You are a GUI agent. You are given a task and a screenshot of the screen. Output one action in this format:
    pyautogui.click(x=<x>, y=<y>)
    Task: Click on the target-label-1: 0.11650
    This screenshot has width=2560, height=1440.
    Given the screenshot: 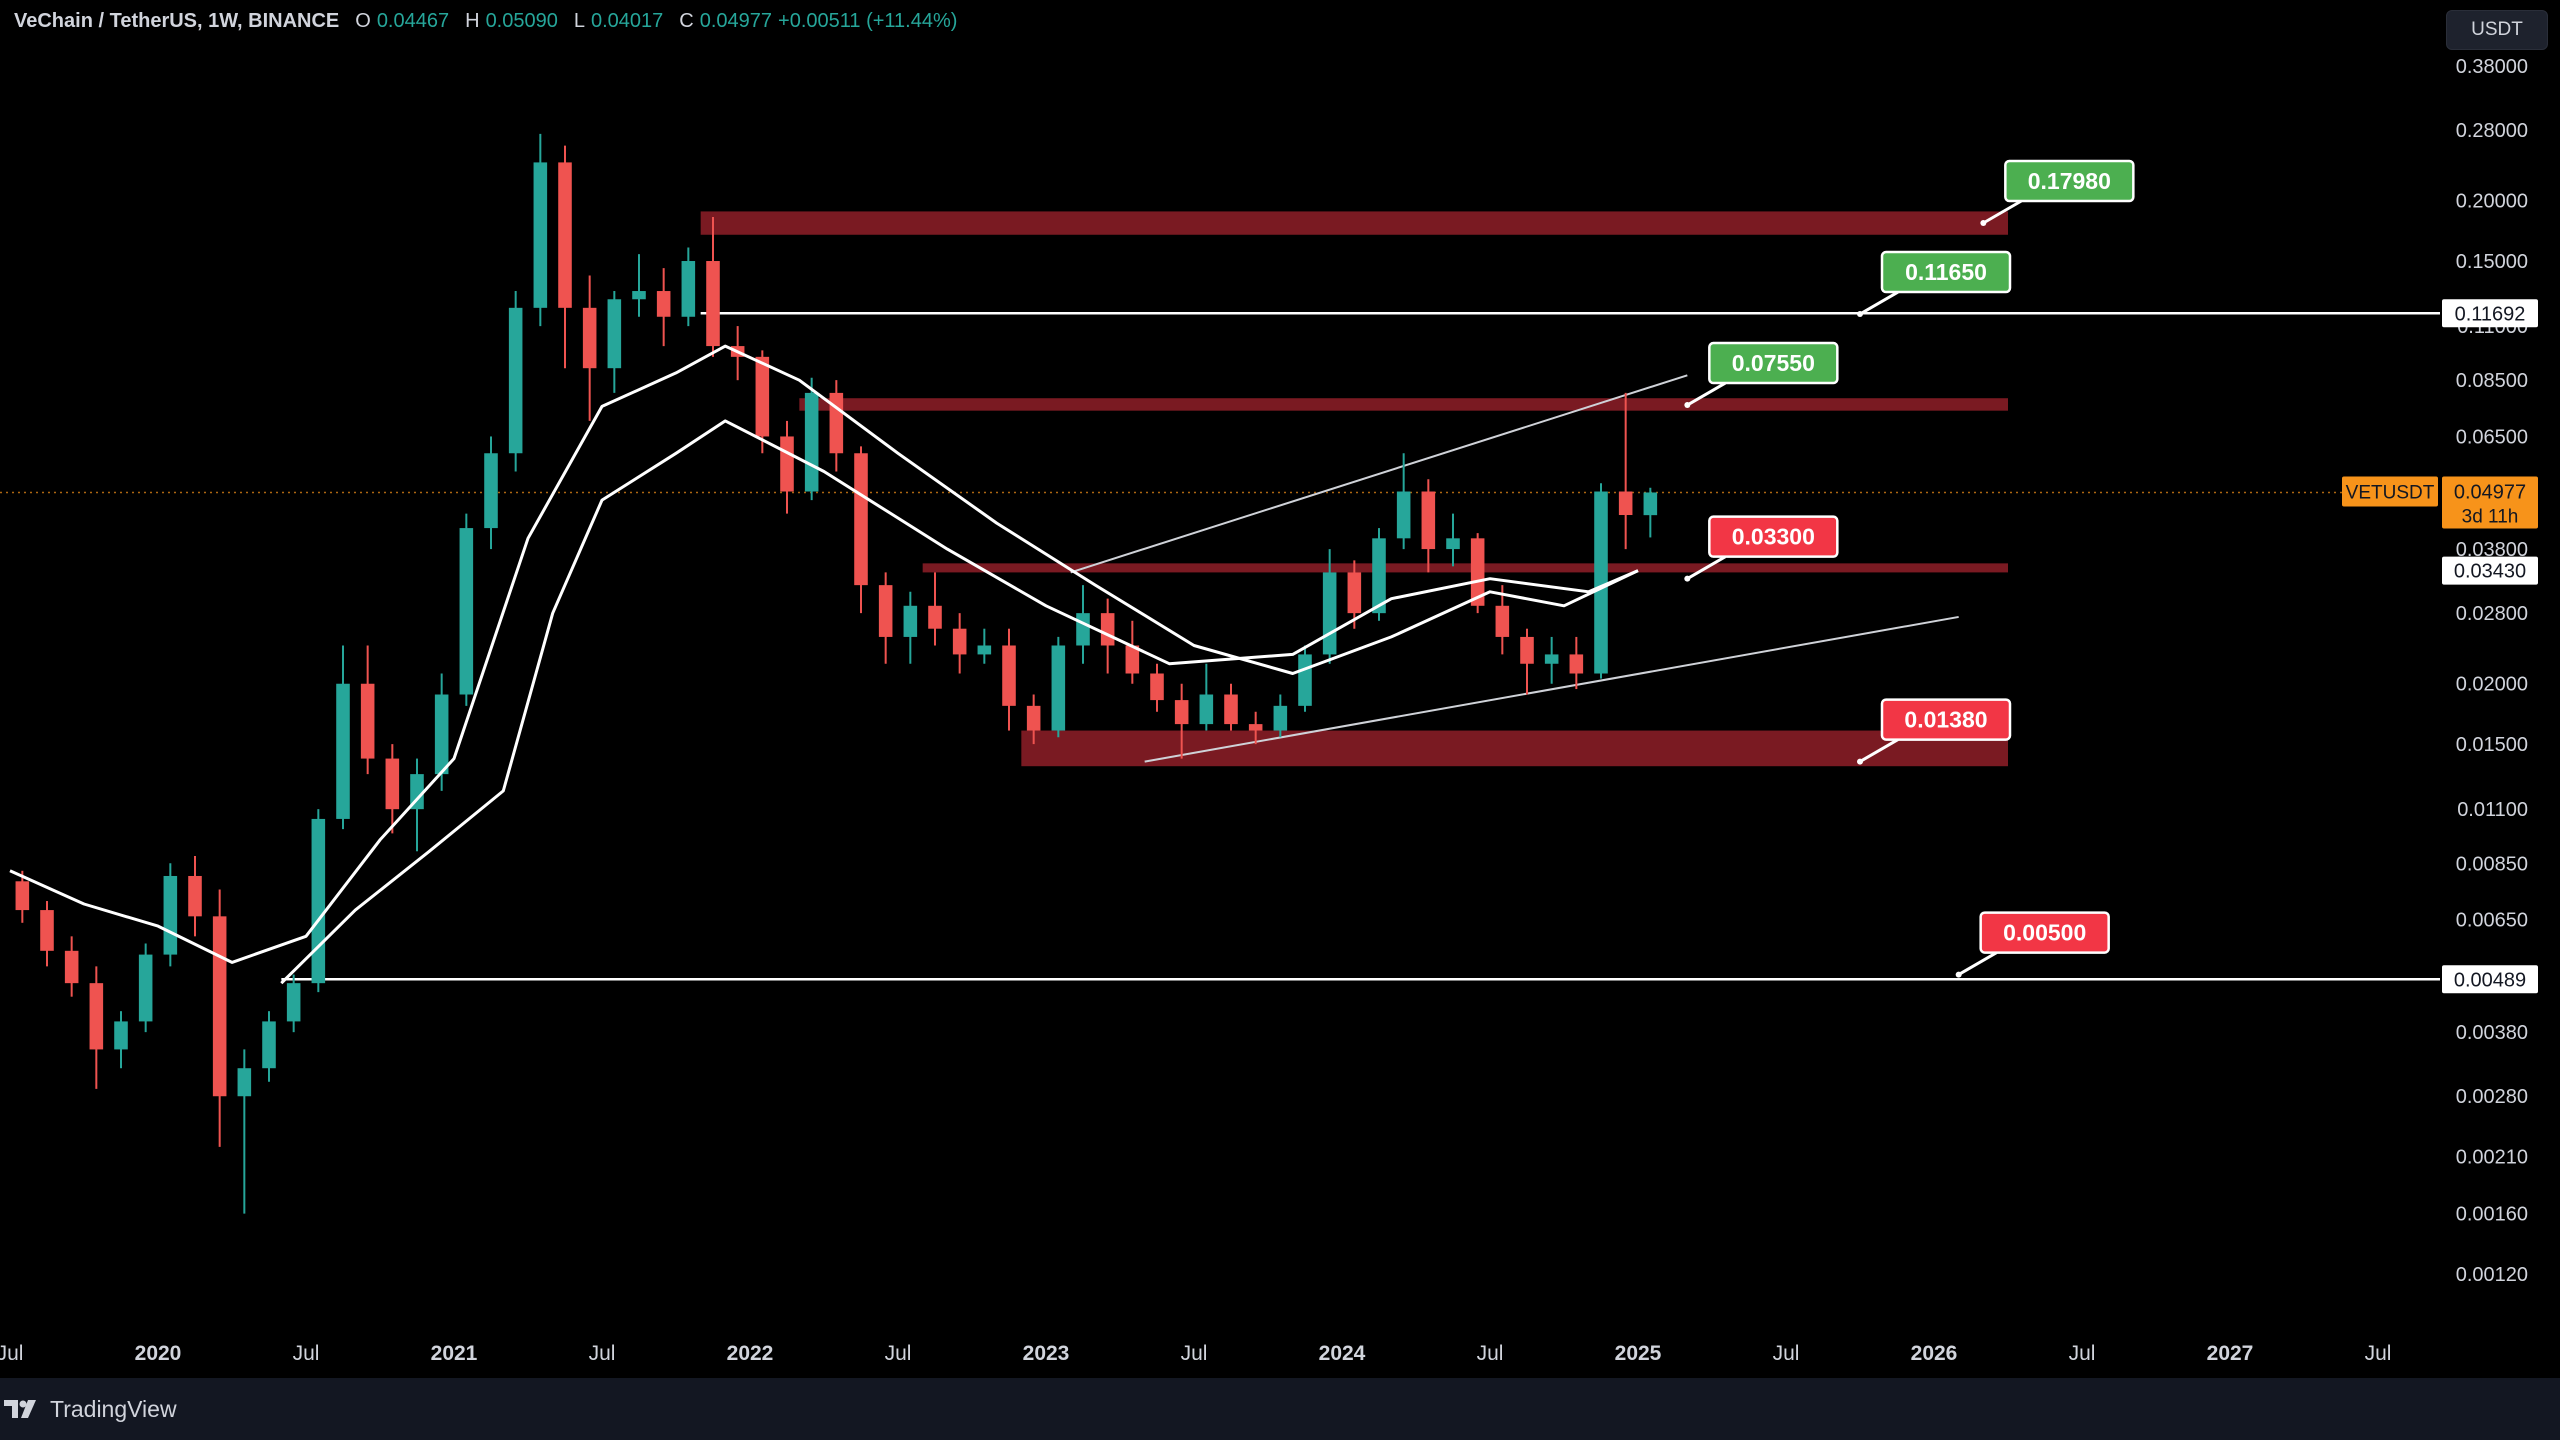 What is the action you would take?
    pyautogui.click(x=1934, y=284)
    